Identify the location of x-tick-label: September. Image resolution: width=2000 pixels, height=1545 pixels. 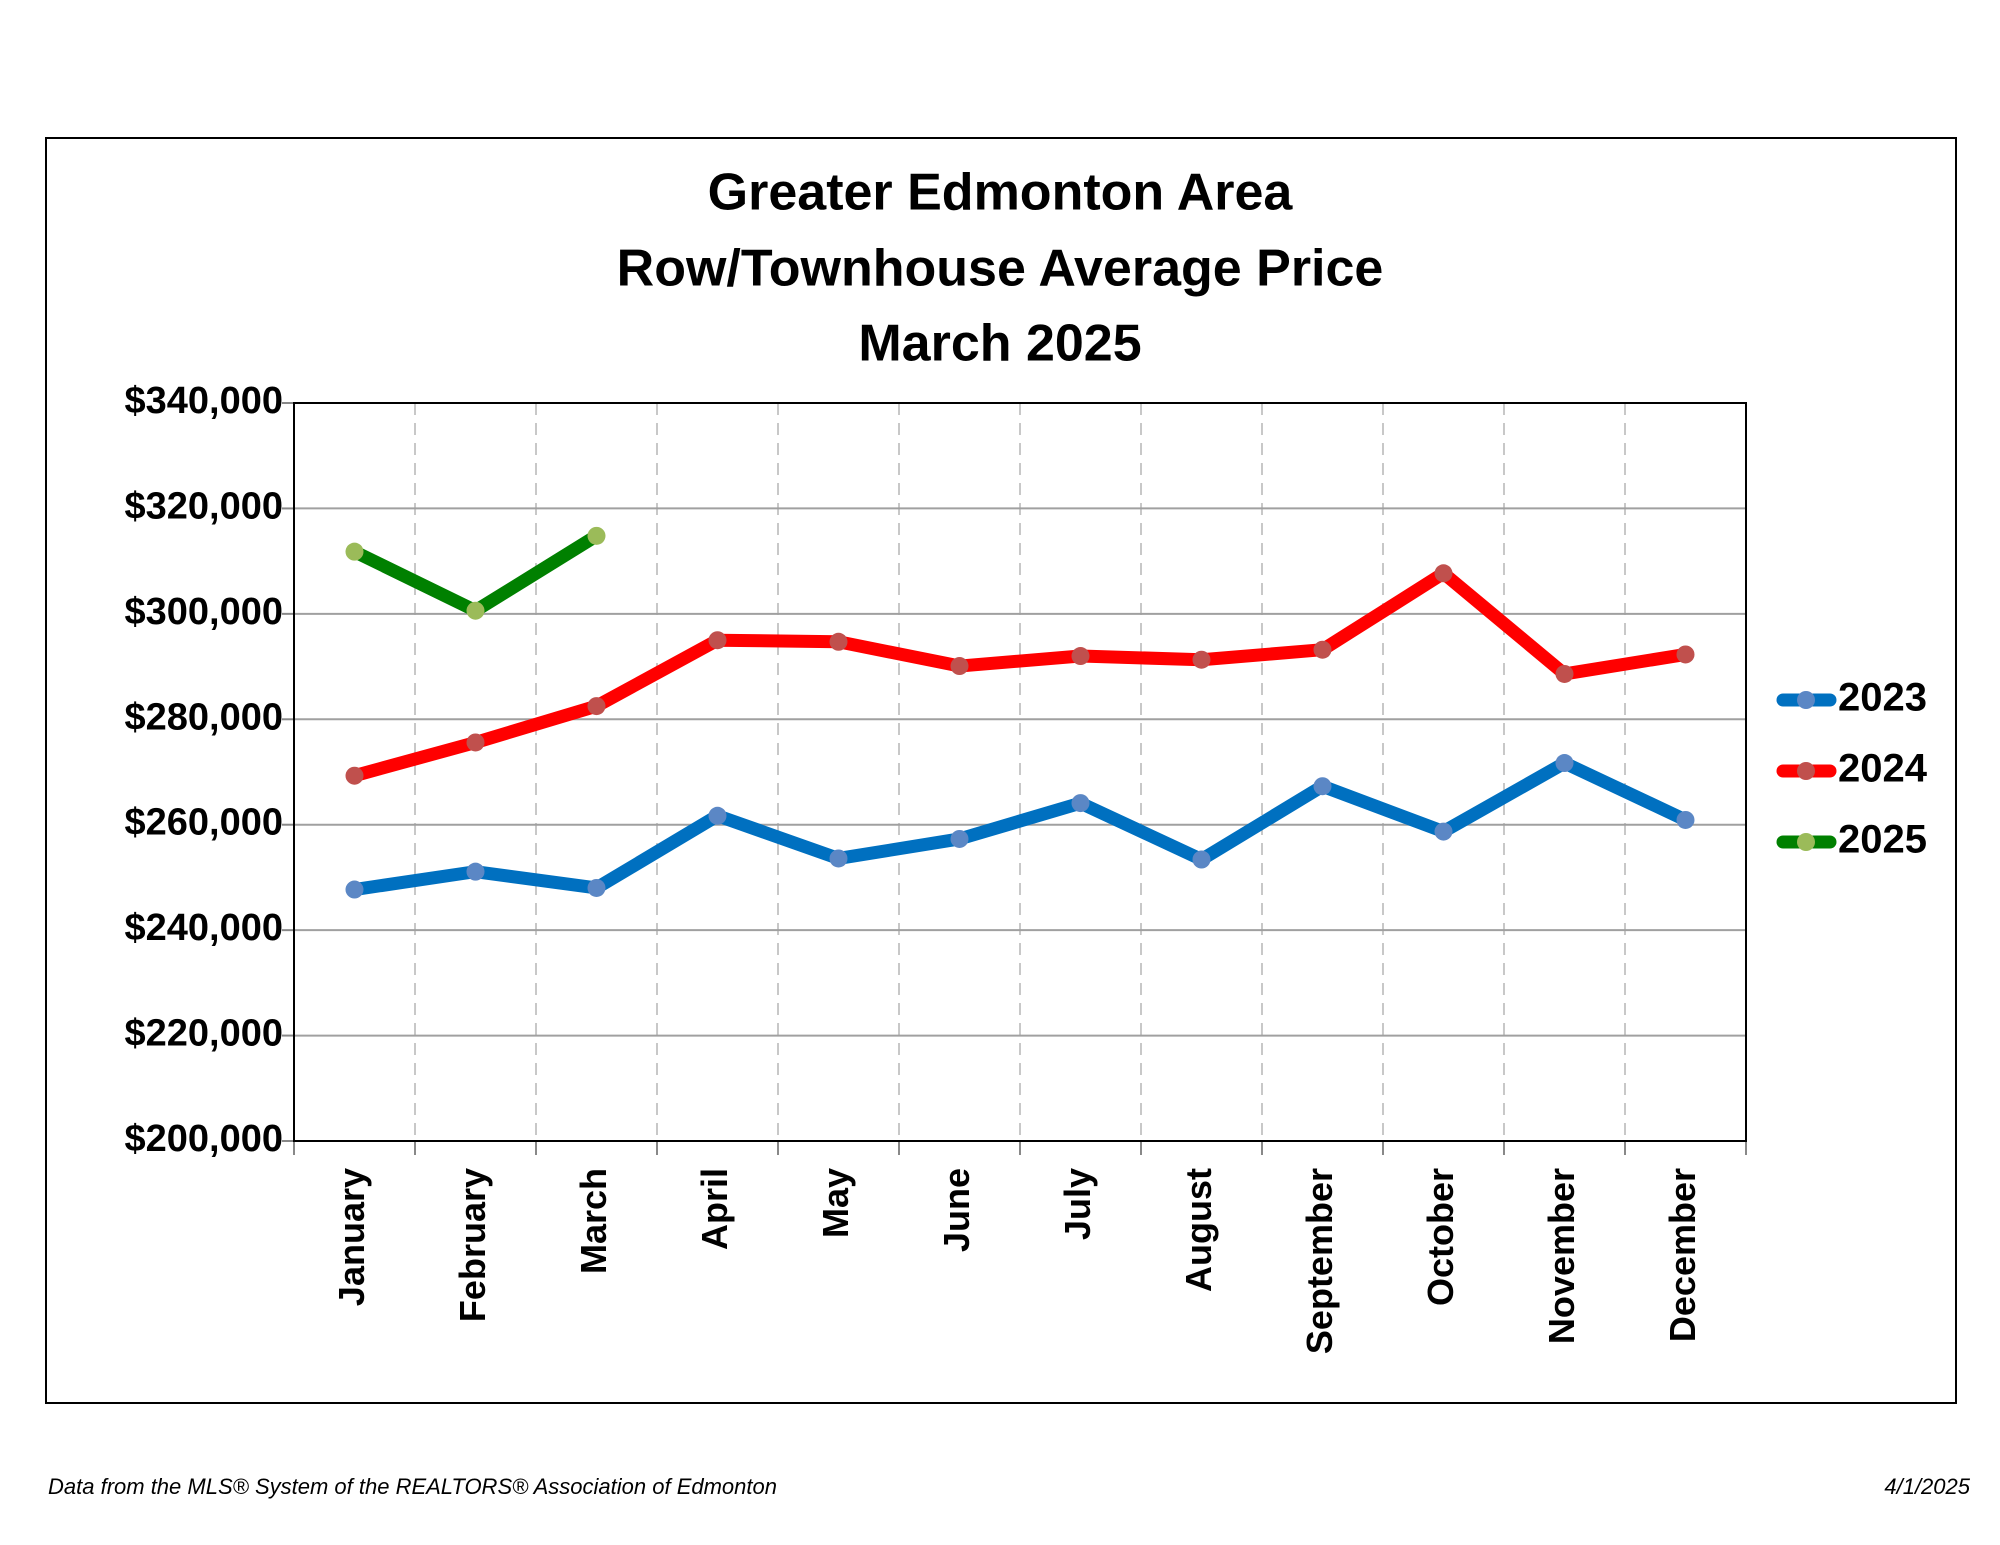
(1319, 1261).